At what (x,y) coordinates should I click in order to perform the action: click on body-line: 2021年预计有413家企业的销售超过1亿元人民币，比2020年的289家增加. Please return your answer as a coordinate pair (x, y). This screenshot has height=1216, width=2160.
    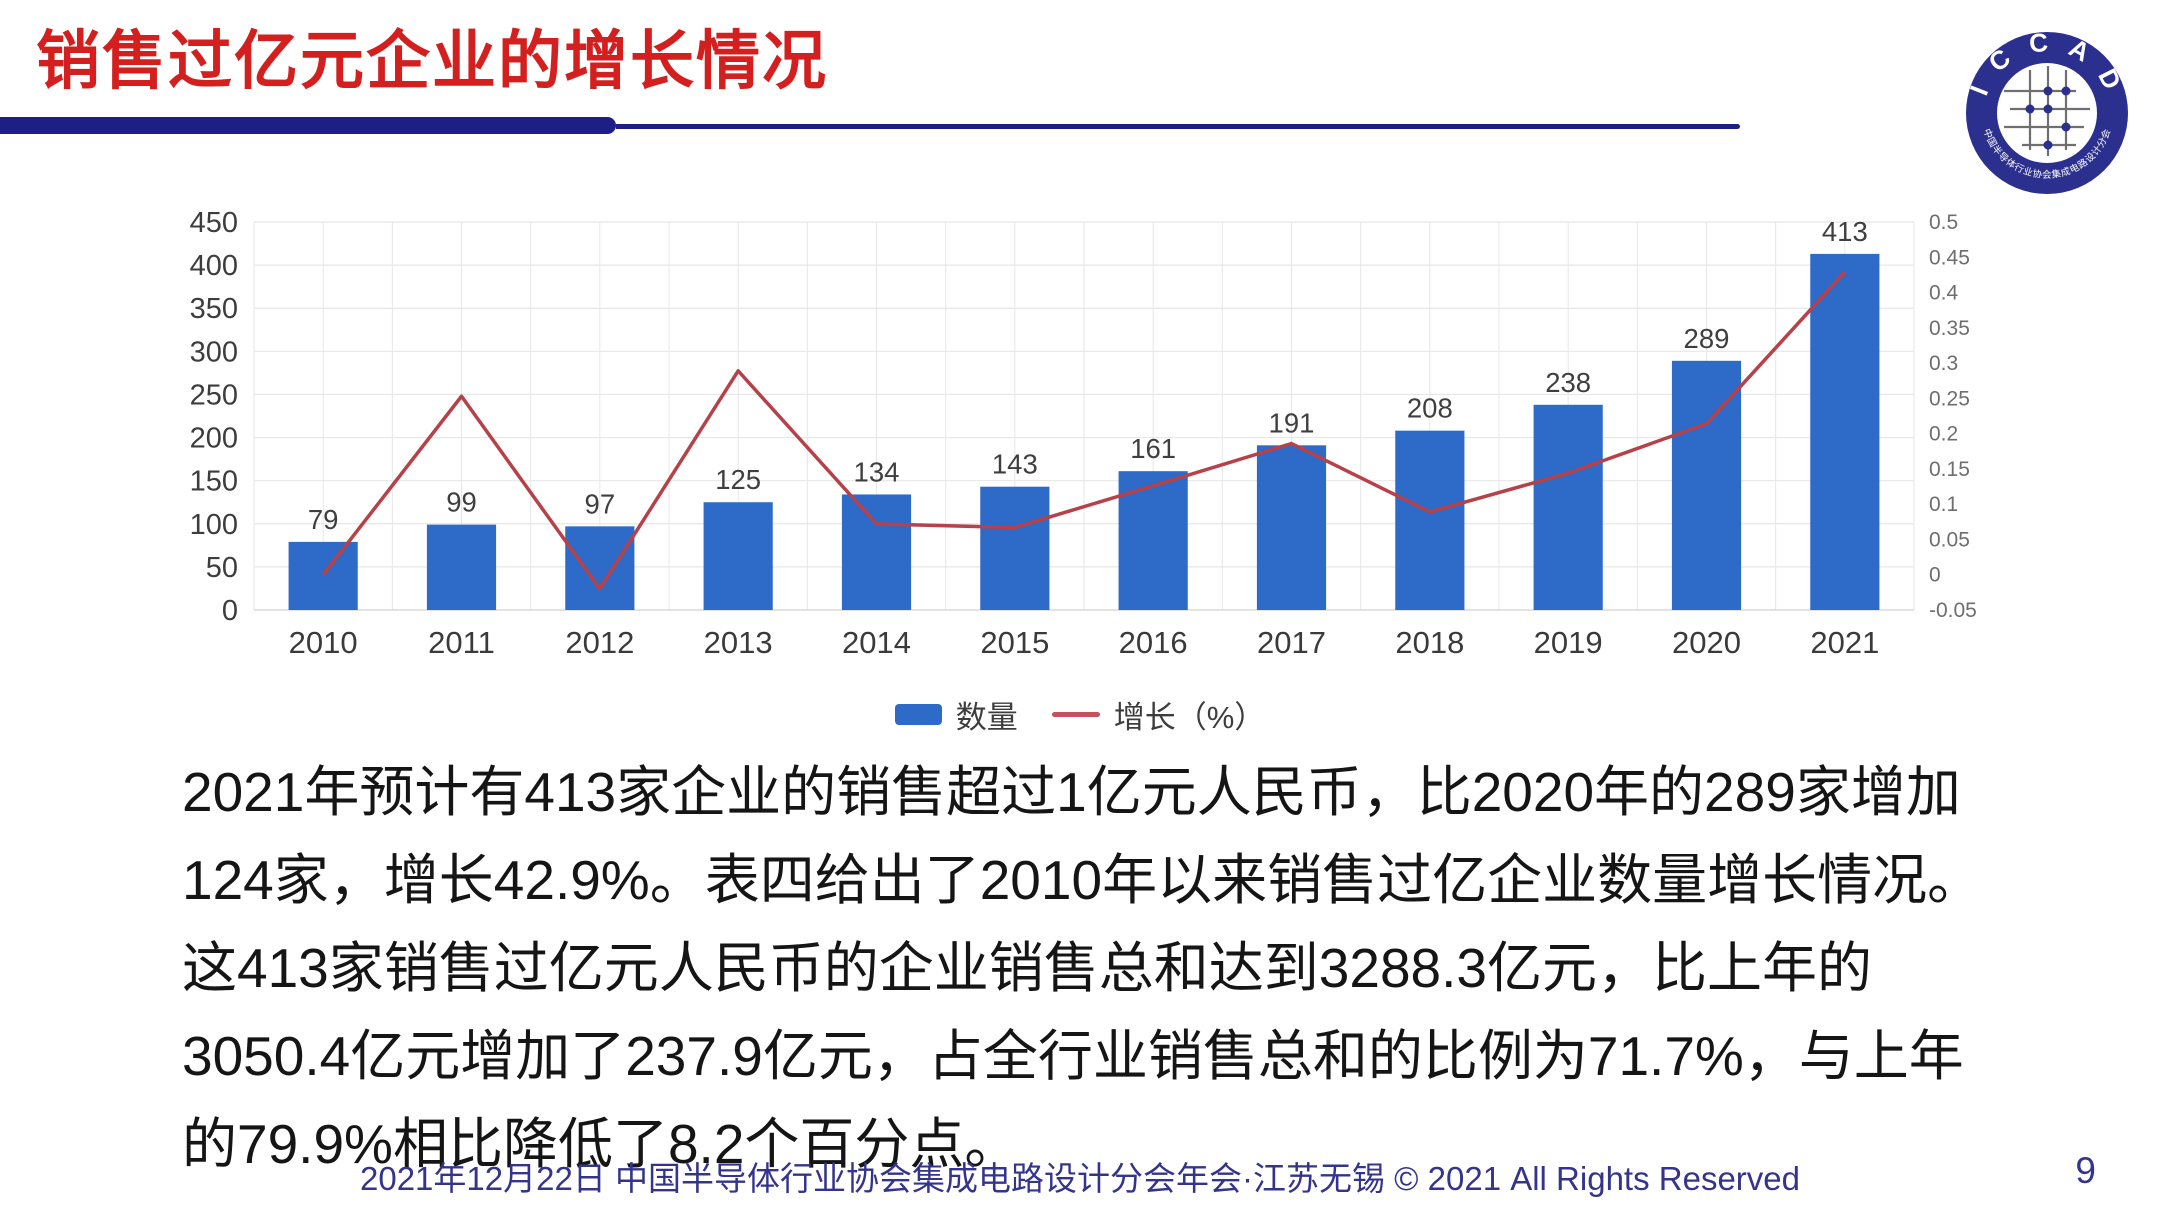
    Looking at the image, I should click on (1071, 792).